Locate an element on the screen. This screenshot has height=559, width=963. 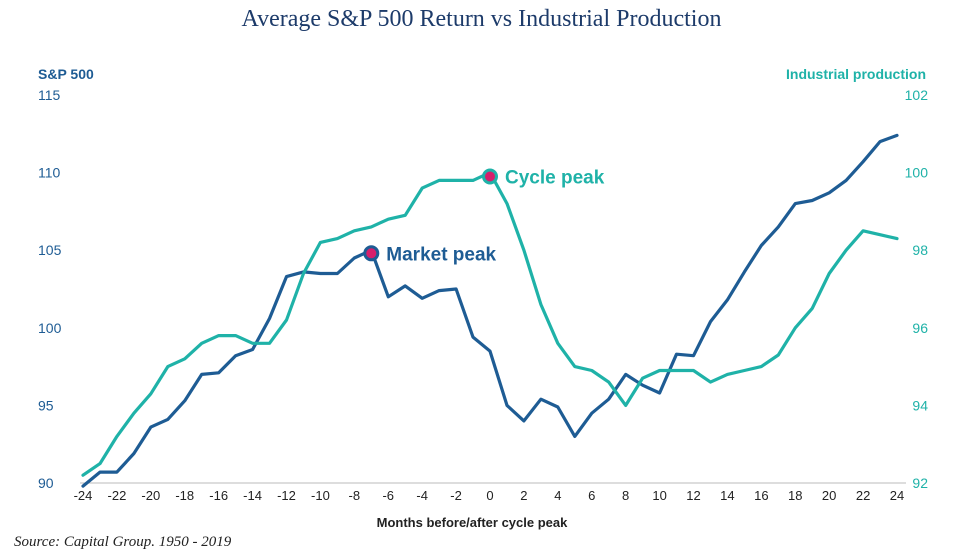
x-tick-label: 18 is located at coordinates (795, 495).